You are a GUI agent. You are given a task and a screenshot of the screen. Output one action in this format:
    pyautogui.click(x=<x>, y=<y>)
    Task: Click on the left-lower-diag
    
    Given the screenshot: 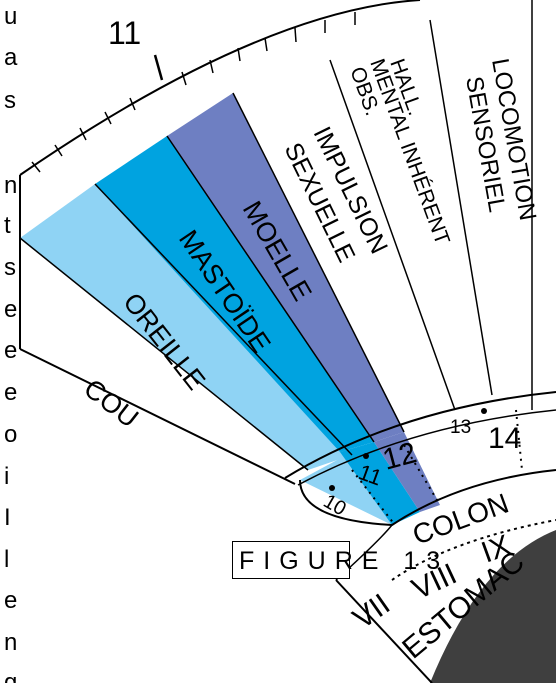 What is the action you would take?
    pyautogui.click(x=384, y=631)
    